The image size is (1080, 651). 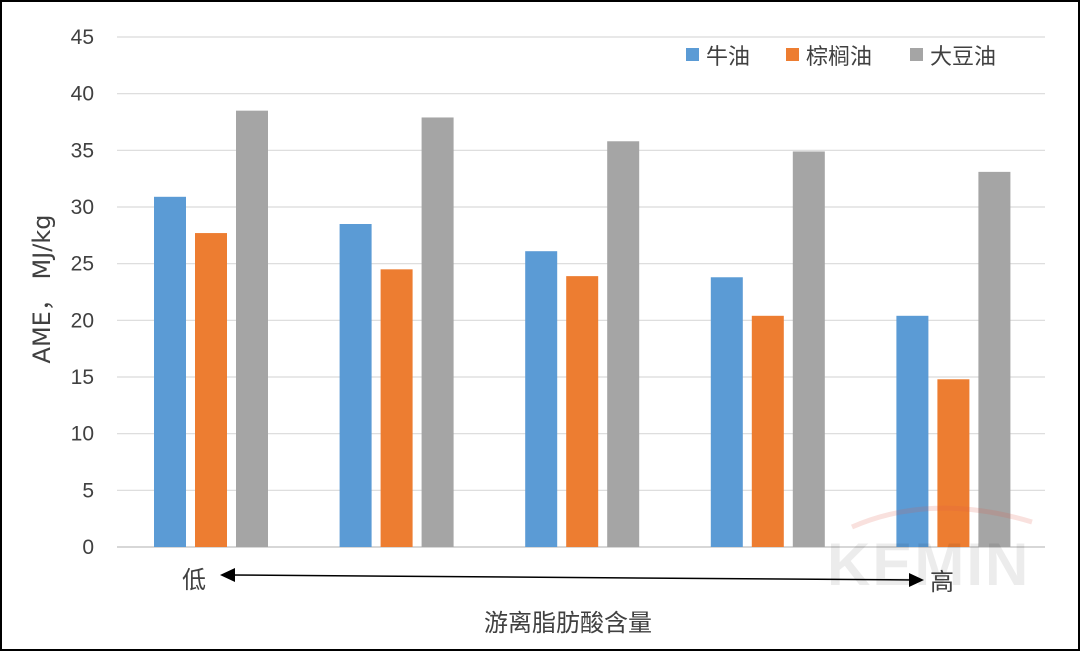 What do you see at coordinates (82, 292) in the screenshot?
I see `y-tick-labels: 0 5 10 15 20 25 30 35 40 45` at bounding box center [82, 292].